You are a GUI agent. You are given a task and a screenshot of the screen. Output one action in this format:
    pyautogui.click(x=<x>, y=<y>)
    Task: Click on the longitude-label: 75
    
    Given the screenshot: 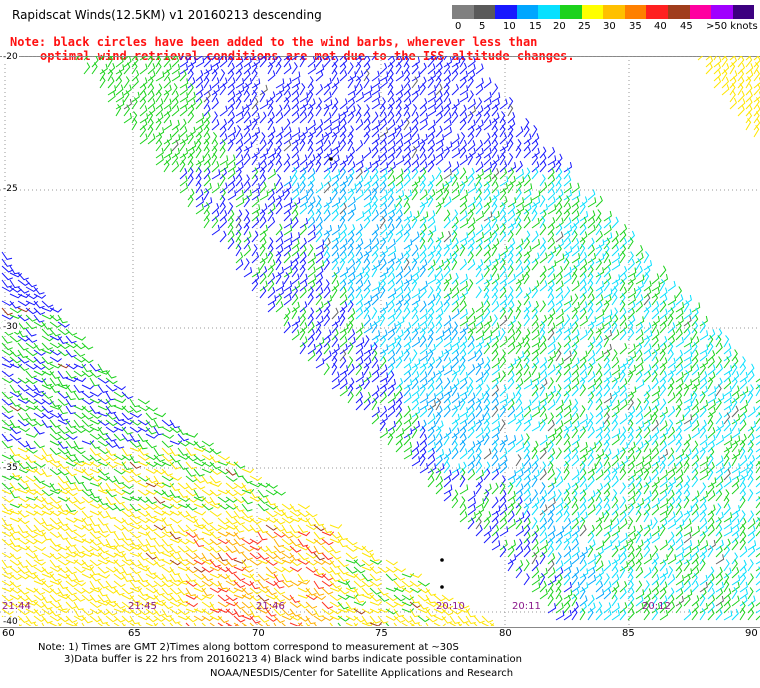 What is the action you would take?
    pyautogui.click(x=381, y=633)
    